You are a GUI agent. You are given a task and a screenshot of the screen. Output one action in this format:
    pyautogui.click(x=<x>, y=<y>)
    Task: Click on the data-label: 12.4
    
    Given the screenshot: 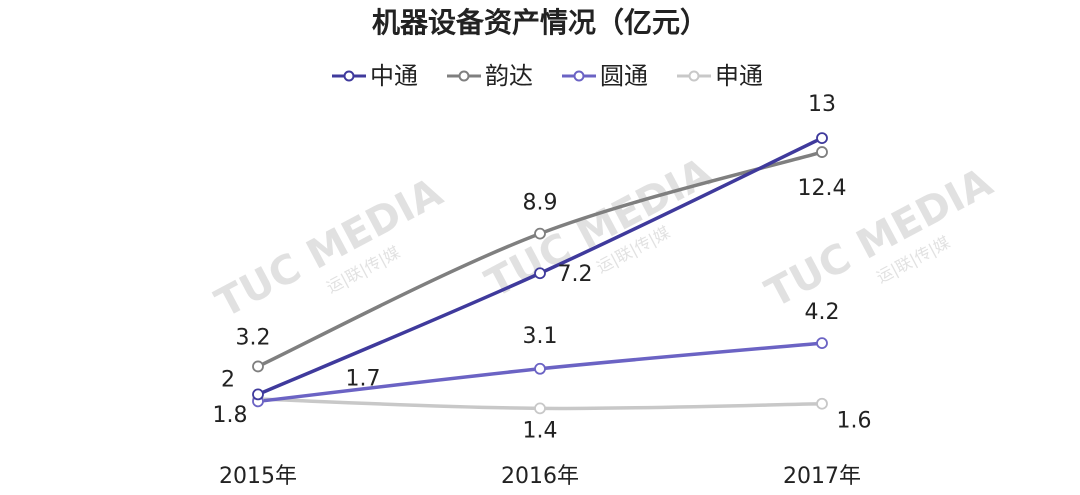 What is the action you would take?
    pyautogui.click(x=822, y=188)
    